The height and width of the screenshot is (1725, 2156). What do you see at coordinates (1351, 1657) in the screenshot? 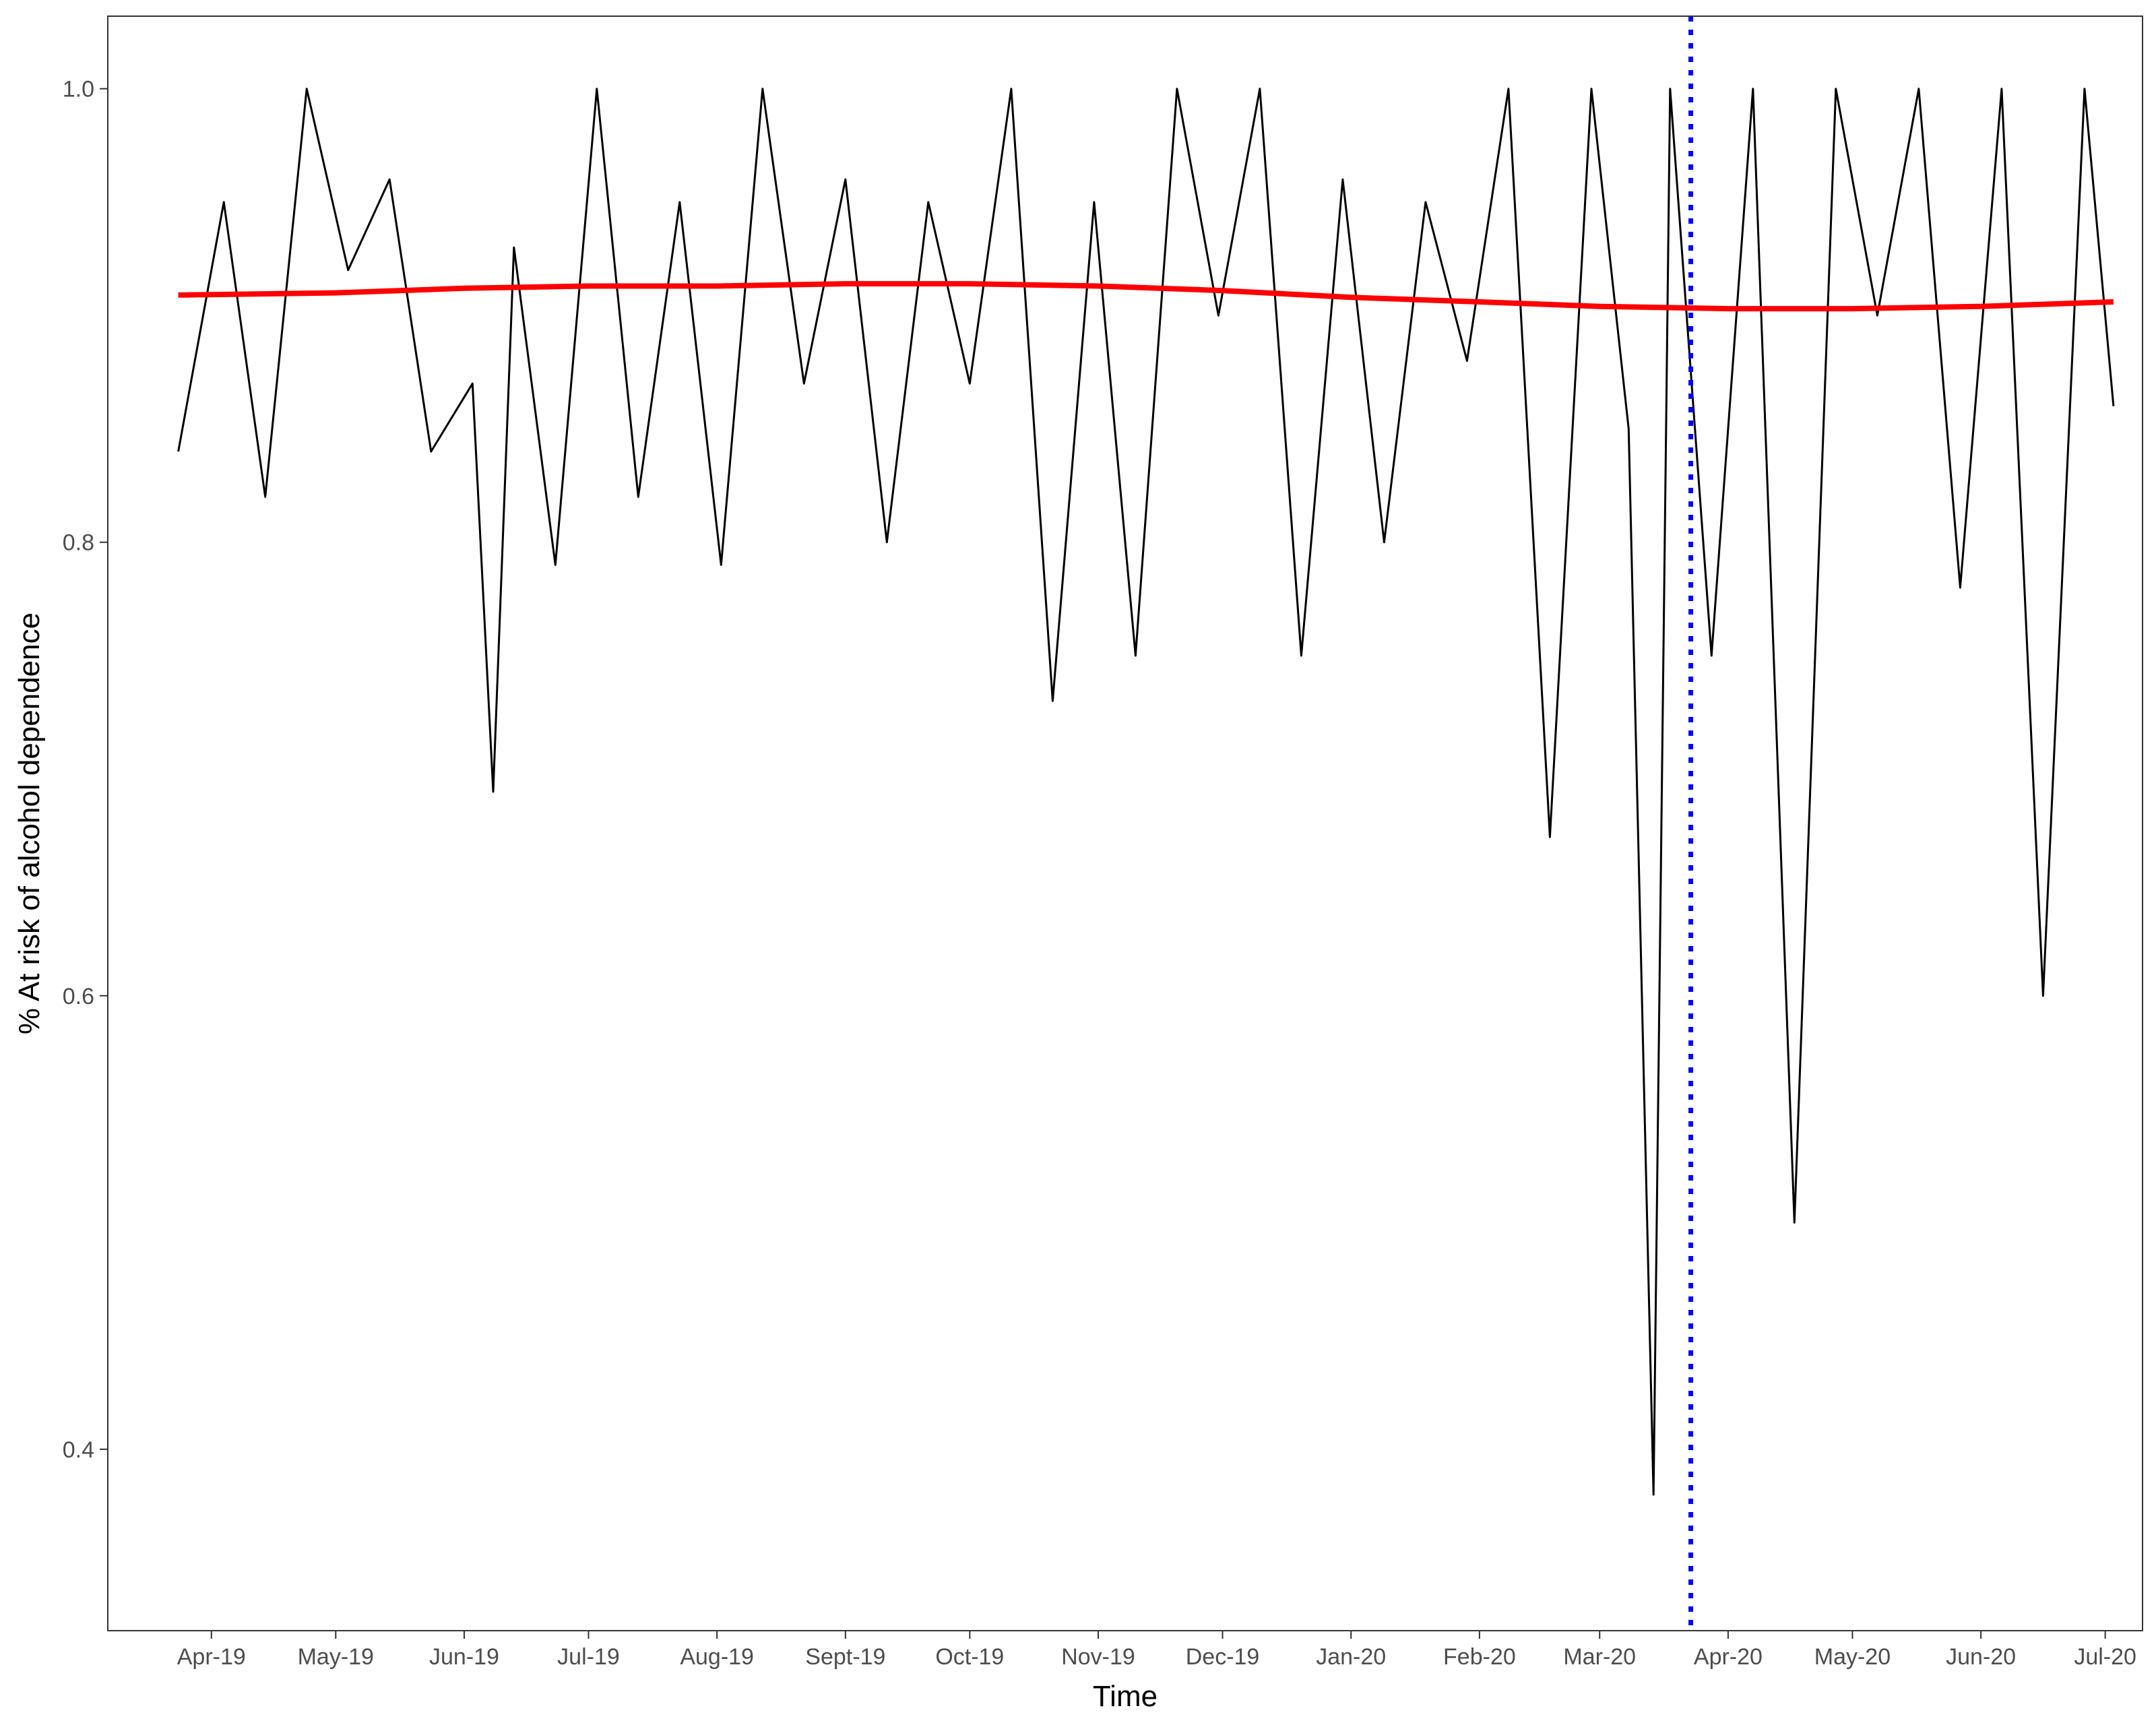
I see `x-tick-label: Jan-20` at bounding box center [1351, 1657].